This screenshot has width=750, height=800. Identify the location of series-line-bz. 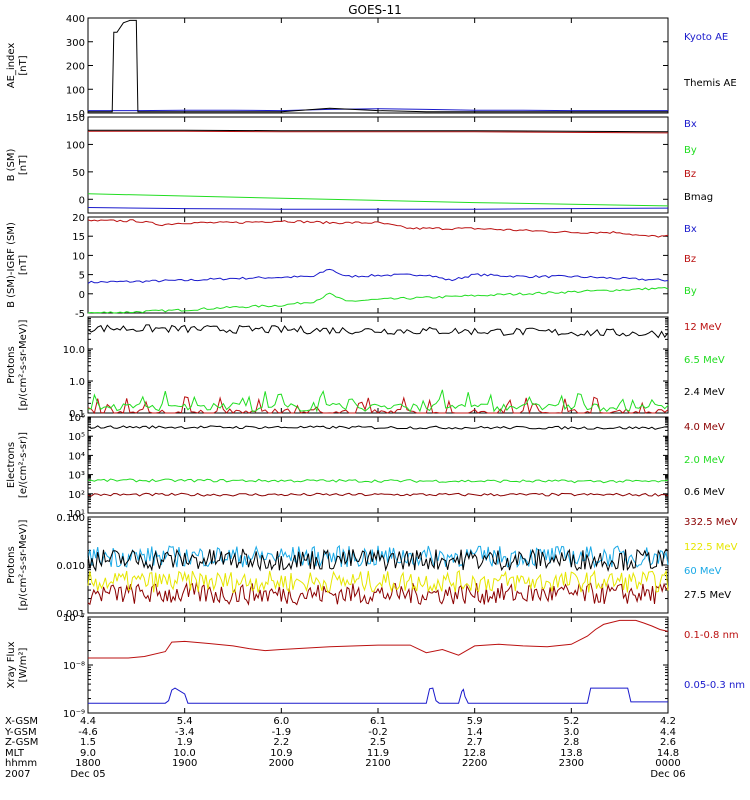
(378, 228).